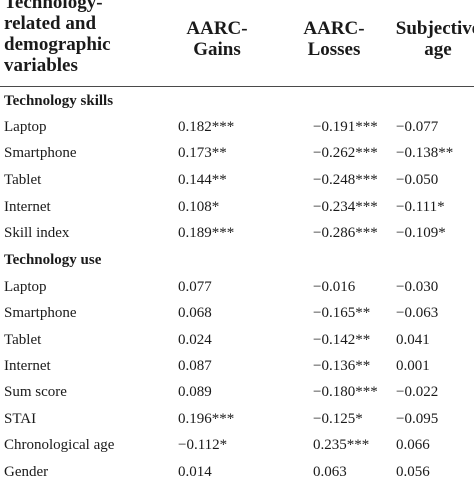  Describe the element at coordinates (417, 180) in the screenshot. I see `cell-subjective-age: −0.050` at that location.